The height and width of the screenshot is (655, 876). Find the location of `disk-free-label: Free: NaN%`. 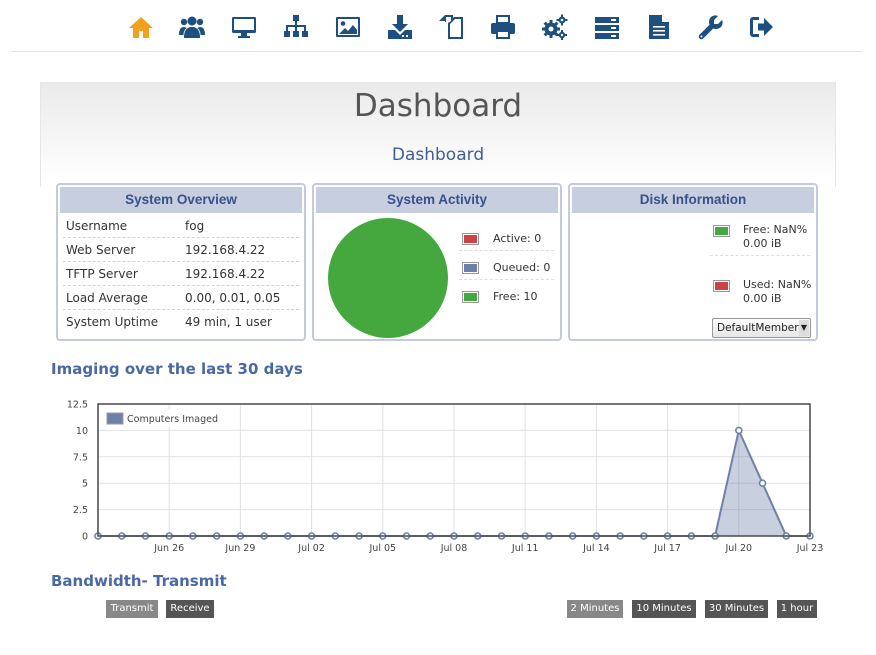

disk-free-label: Free: NaN% is located at coordinates (775, 229).